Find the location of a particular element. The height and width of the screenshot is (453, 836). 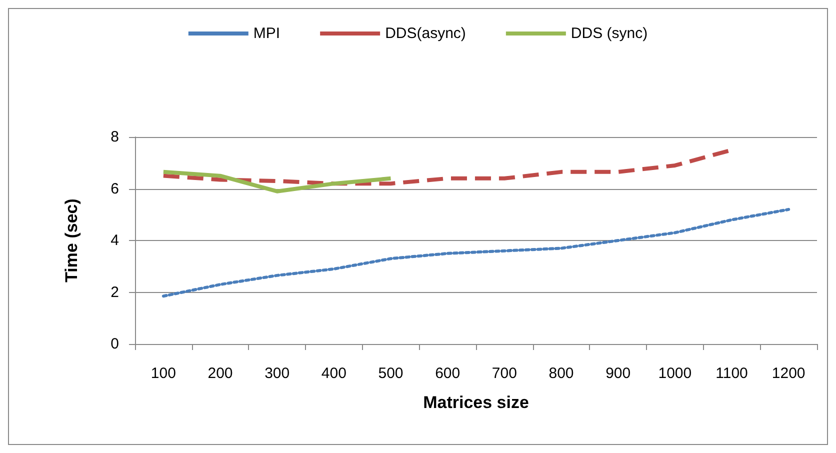

x-tick-label: 100 is located at coordinates (163, 373).